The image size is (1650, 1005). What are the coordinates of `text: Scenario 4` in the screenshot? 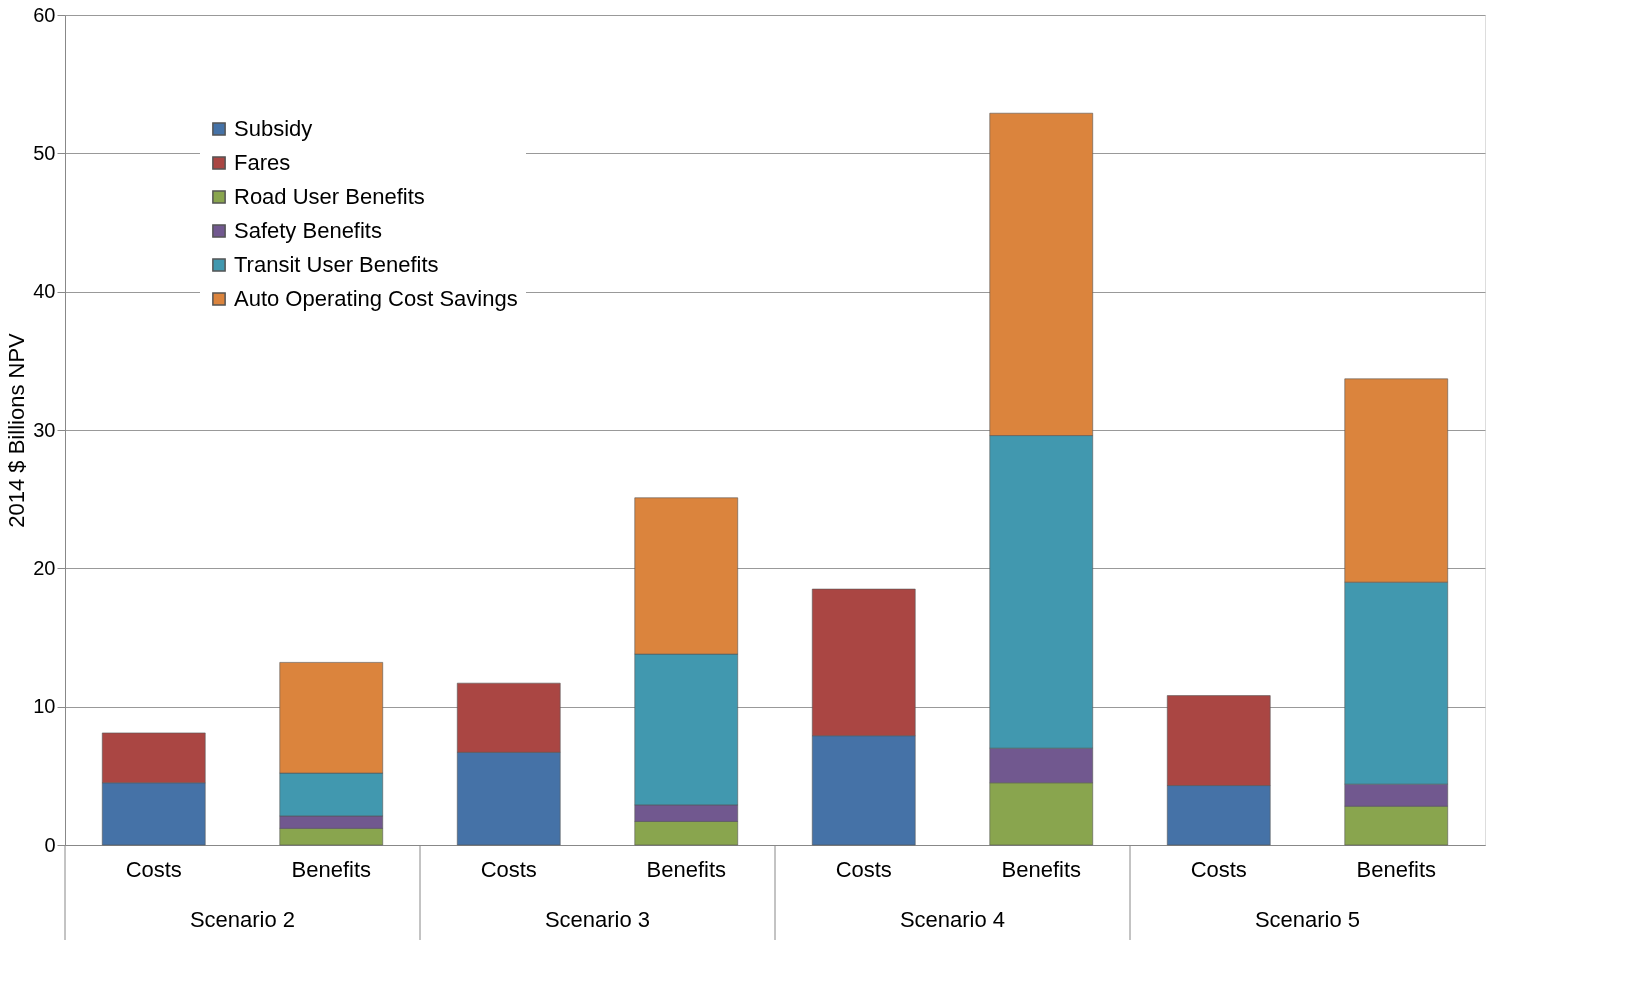 It's located at (952, 919).